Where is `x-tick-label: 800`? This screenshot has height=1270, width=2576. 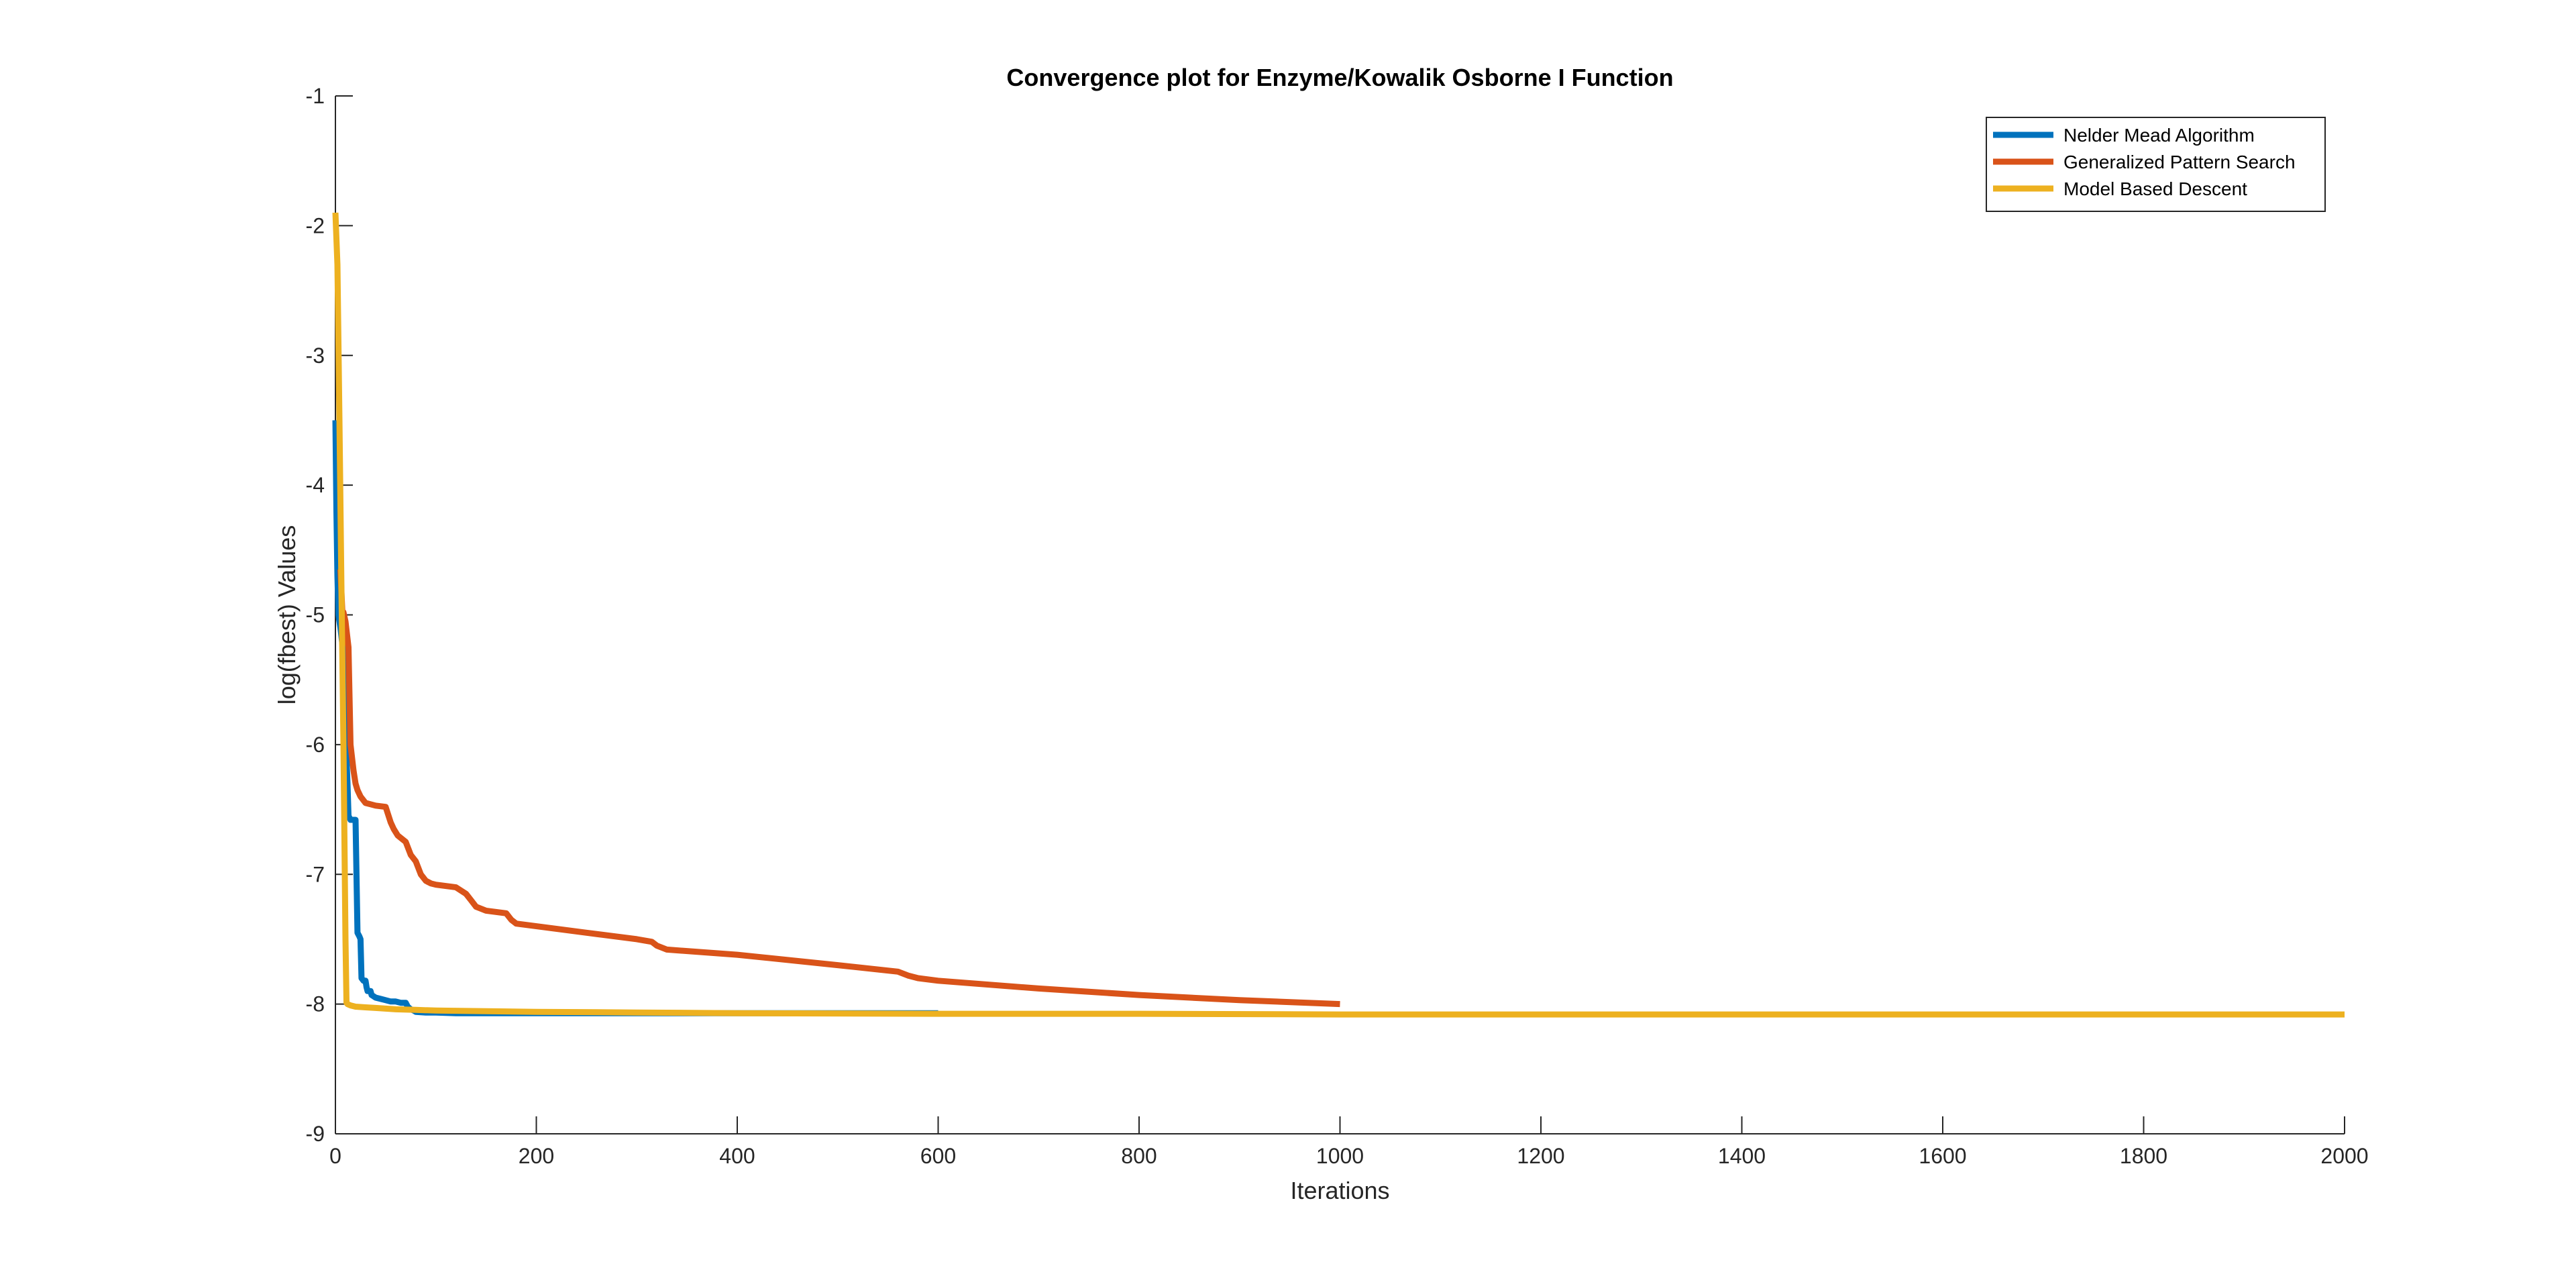 x-tick-label: 800 is located at coordinates (1139, 1156).